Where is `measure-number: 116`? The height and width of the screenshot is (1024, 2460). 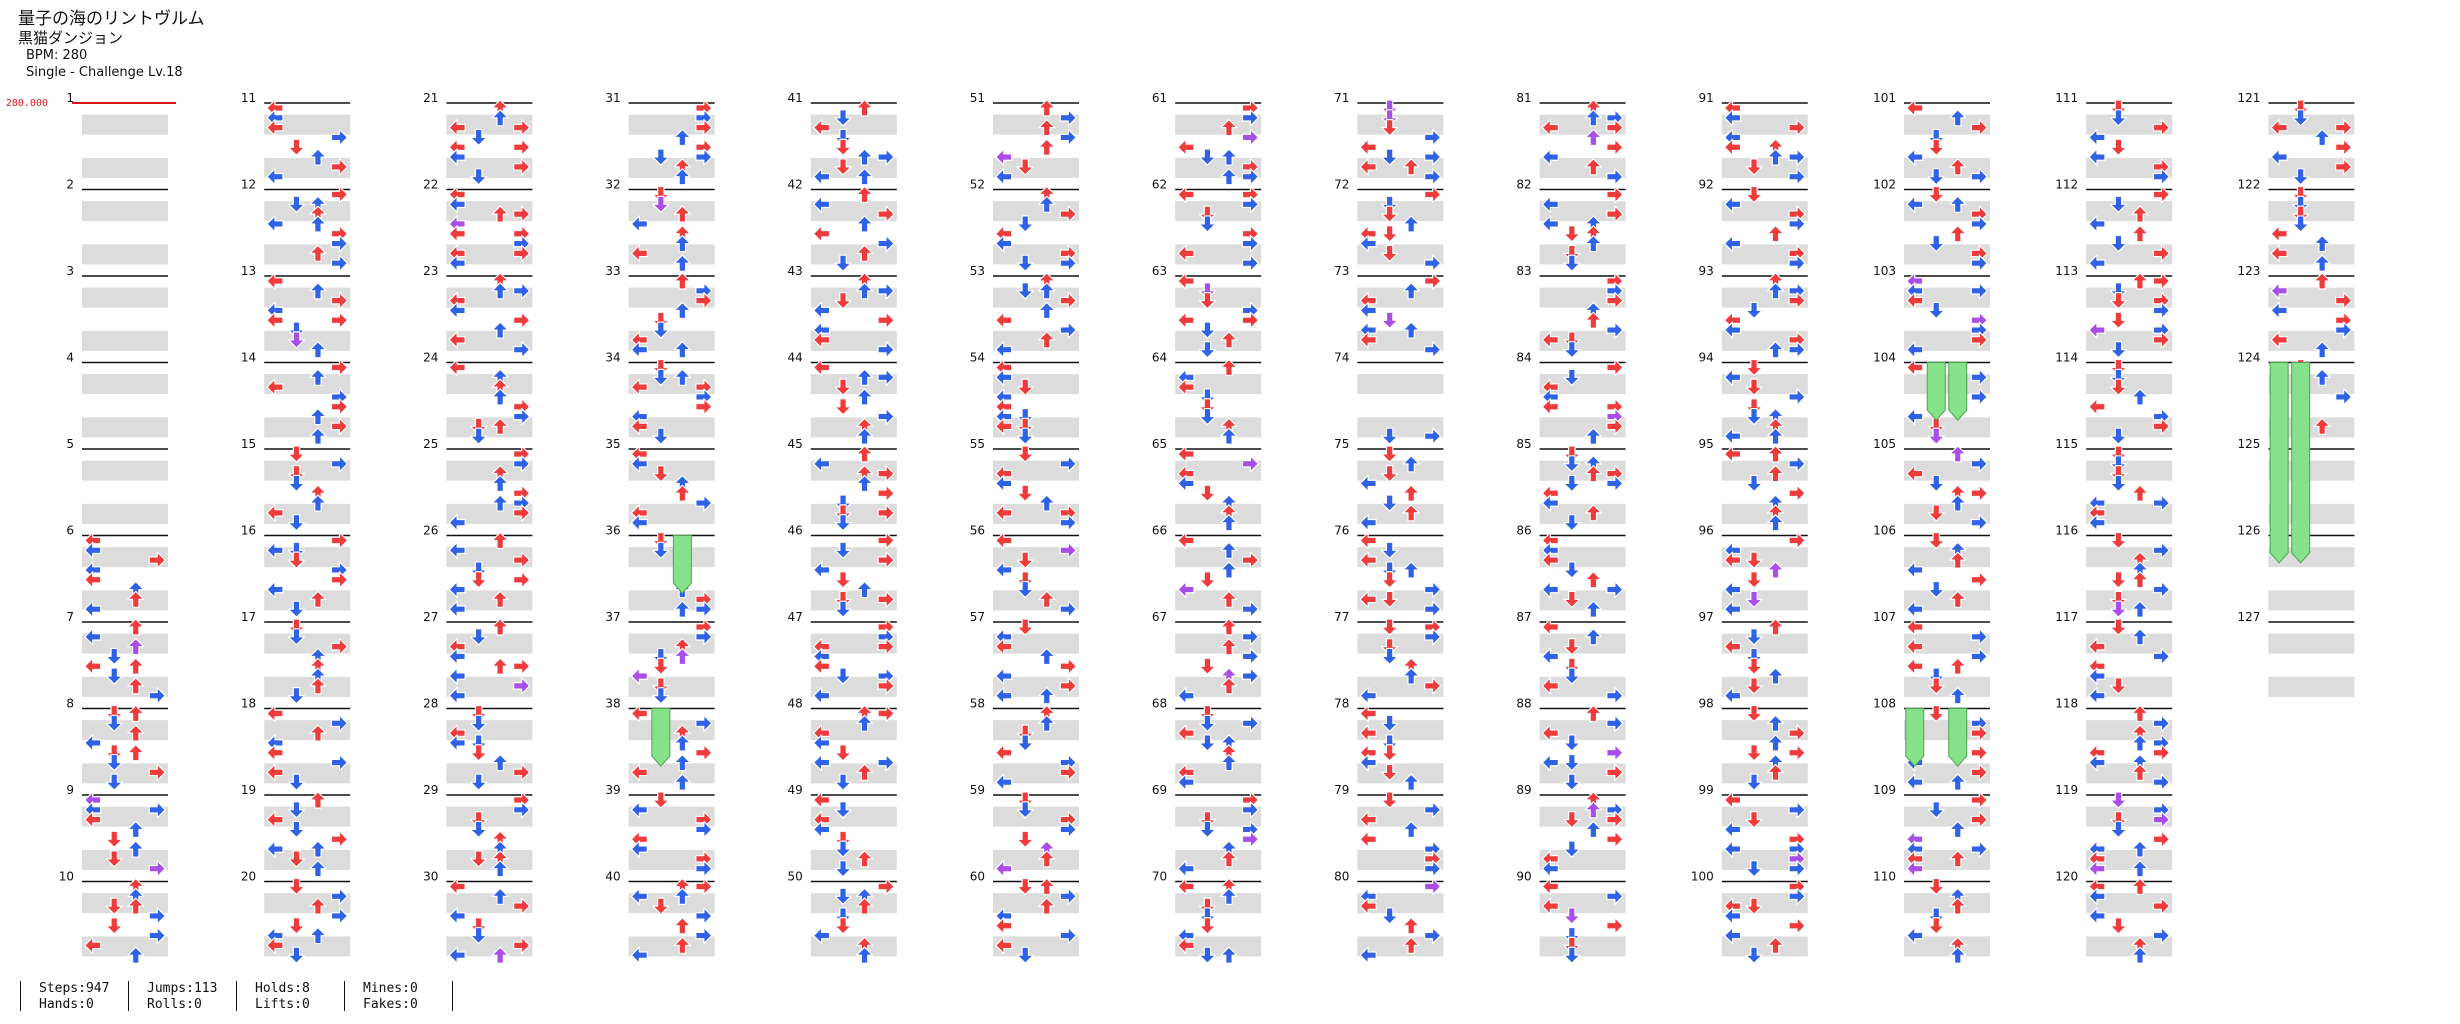
measure-number: 116 is located at coordinates (2066, 531).